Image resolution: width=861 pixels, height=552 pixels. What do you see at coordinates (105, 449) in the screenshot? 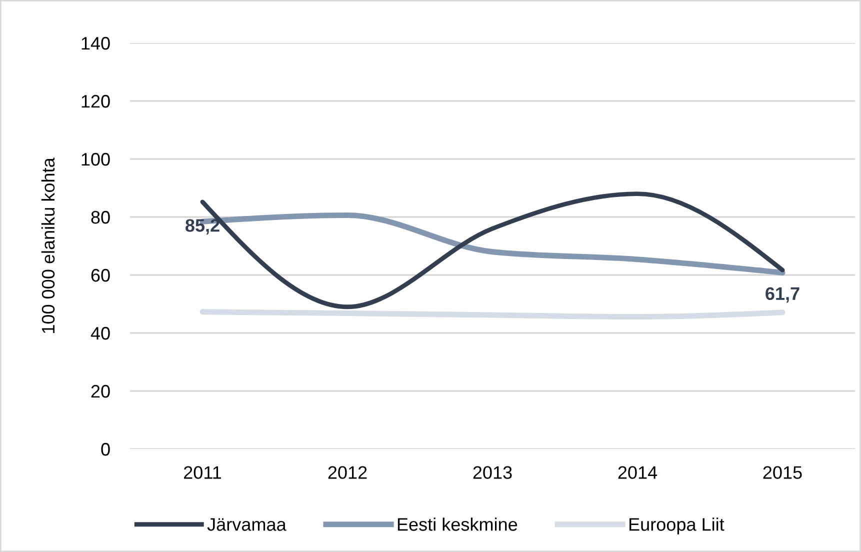
I see `y-tick-label: 0` at bounding box center [105, 449].